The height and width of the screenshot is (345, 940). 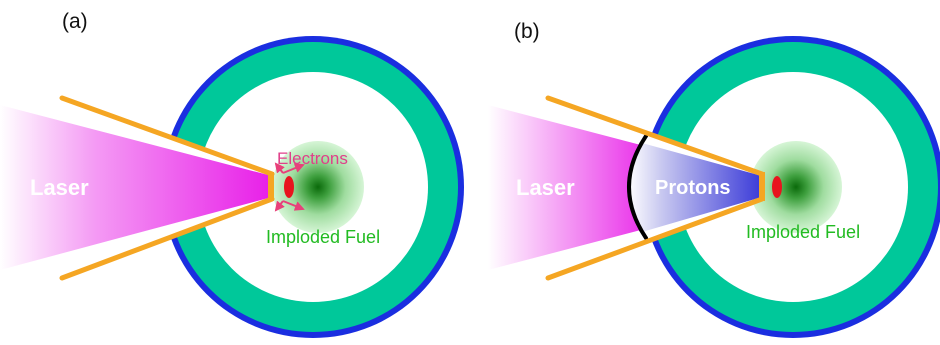 I want to click on panel-a-label: (a), so click(x=75, y=21).